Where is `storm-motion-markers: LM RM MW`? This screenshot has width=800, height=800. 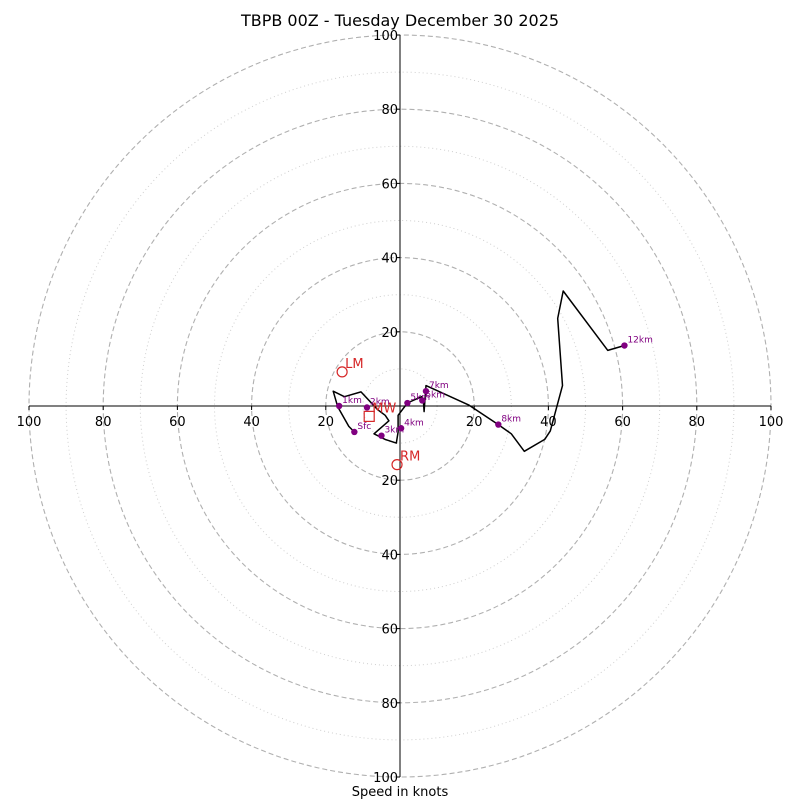
storm-motion-markers: LM RM MW is located at coordinates (378, 414).